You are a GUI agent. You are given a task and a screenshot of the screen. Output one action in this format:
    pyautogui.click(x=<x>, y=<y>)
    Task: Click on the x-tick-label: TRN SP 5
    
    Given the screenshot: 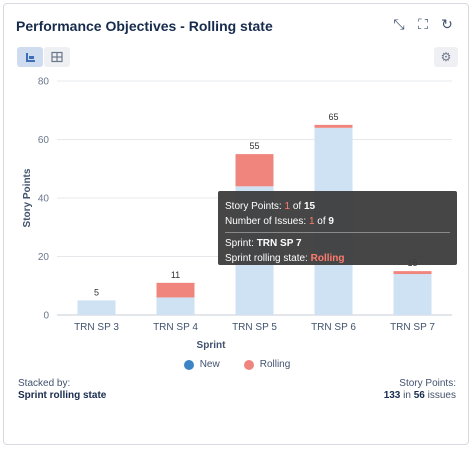 What is the action you would take?
    pyautogui.click(x=254, y=327)
    